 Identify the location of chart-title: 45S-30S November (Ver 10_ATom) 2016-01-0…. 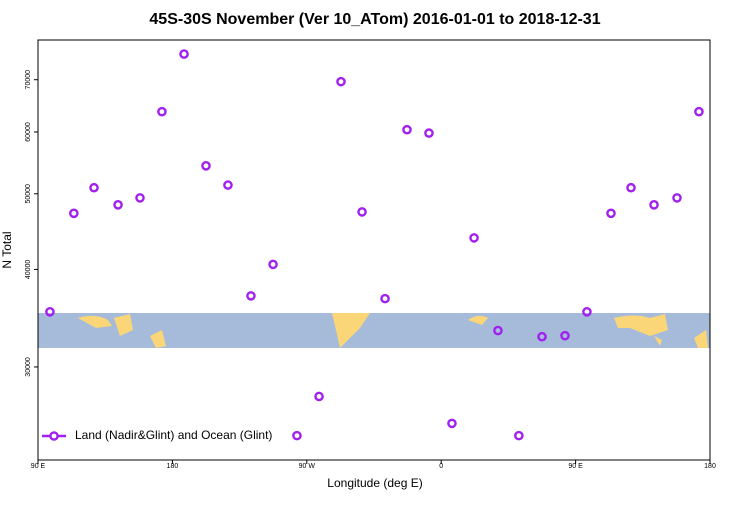
(374, 19).